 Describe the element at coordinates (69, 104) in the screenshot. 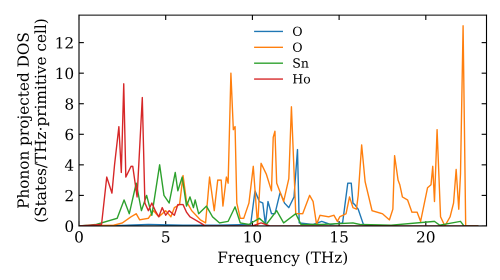

I see `y-tick-label: 8` at that location.